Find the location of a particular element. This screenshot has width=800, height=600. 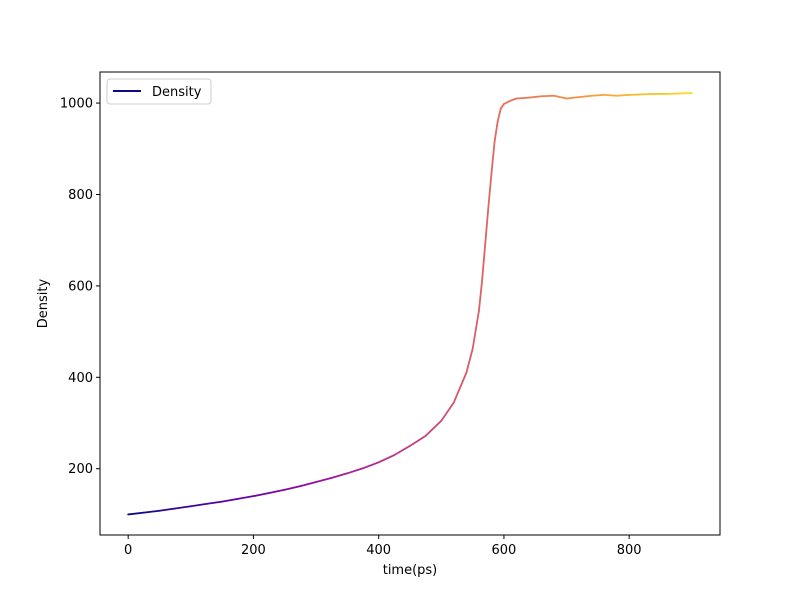

x-tick-label: 600 is located at coordinates (504, 550).